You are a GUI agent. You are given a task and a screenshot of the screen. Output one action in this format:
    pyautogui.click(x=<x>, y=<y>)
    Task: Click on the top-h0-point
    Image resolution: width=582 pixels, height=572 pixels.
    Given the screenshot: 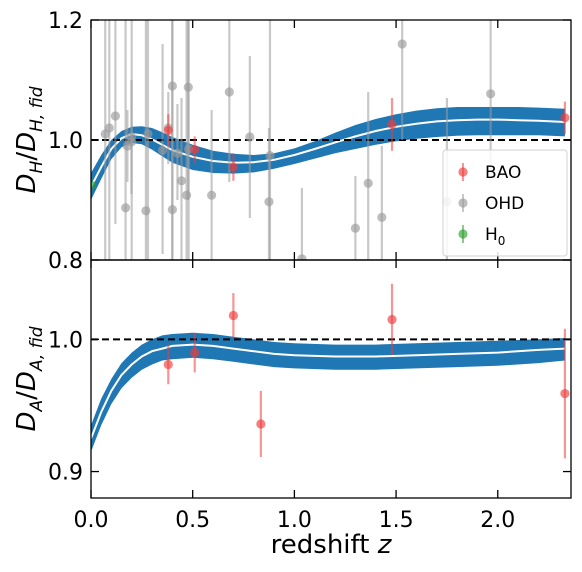 What is the action you would take?
    pyautogui.click(x=93, y=185)
    